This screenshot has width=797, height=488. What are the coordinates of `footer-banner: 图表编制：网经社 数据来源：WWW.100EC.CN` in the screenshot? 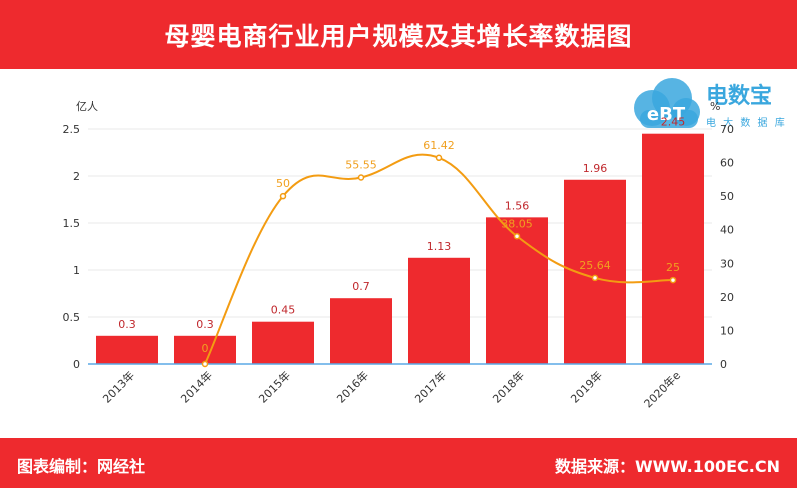 It's located at (398, 463).